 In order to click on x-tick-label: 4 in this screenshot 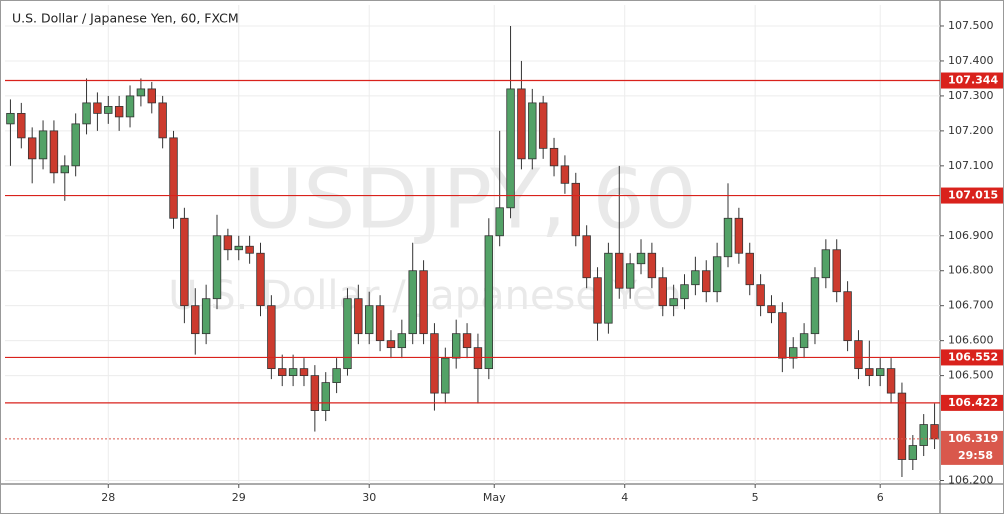, I will do `click(624, 497)`.